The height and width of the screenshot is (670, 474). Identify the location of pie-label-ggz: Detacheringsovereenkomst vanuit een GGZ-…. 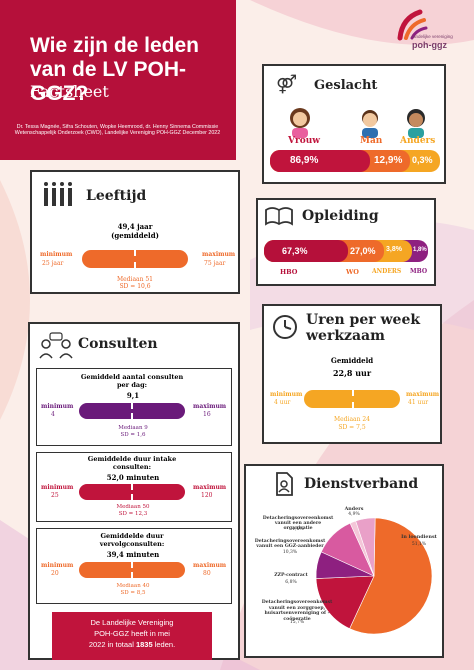
(290, 544).